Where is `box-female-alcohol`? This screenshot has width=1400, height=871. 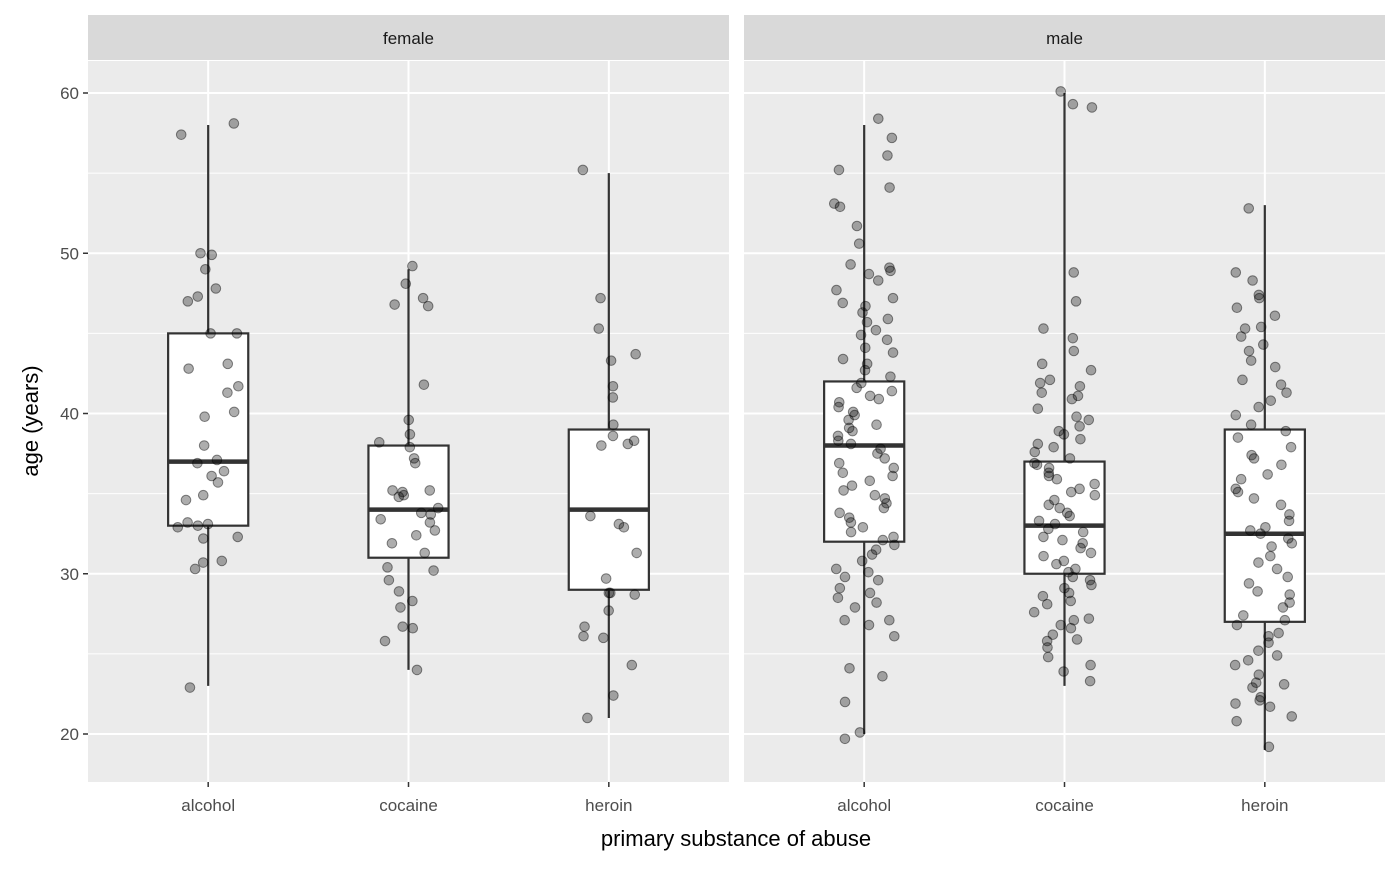 box-female-alcohol is located at coordinates (208, 405).